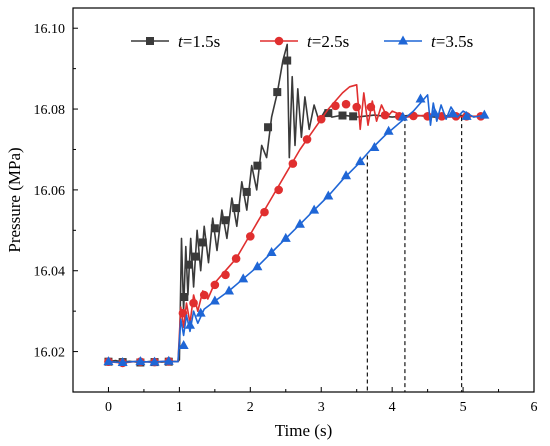  I want to click on y-tick-label: 16.08, so click(50, 110).